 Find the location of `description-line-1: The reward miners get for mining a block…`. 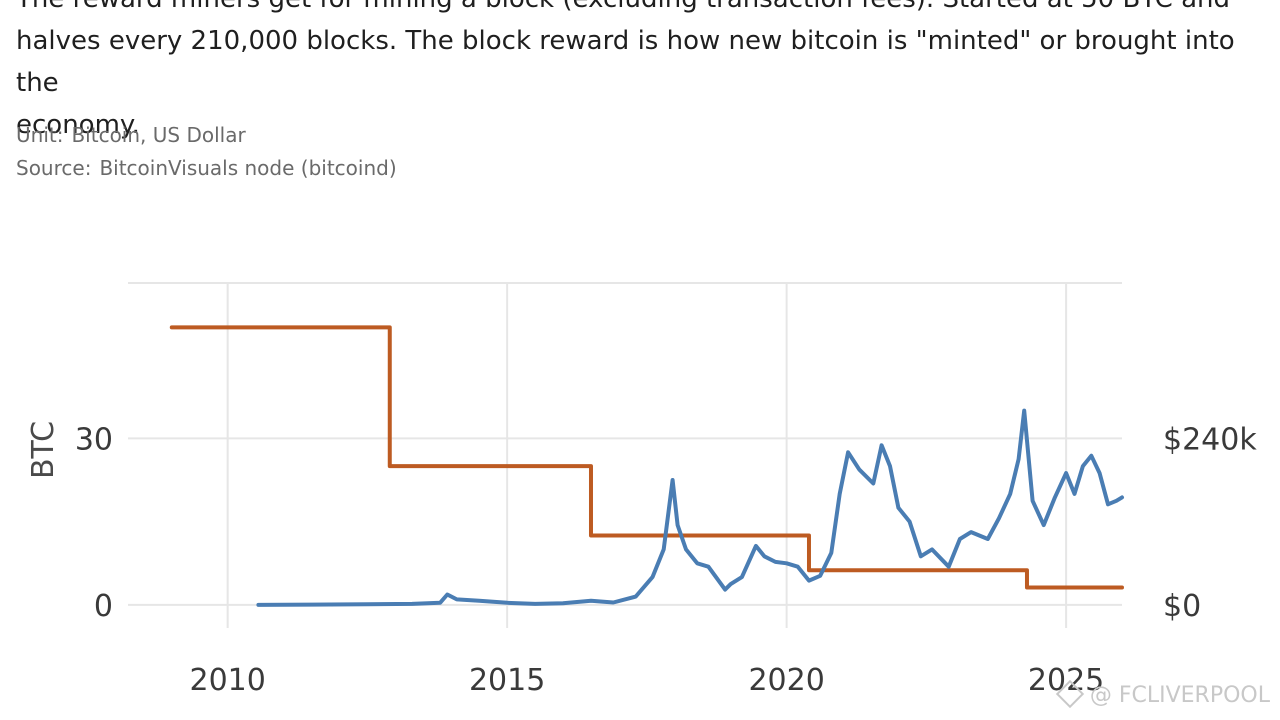

description-line-1: The reward miners get for mining a block… is located at coordinates (623, 7).